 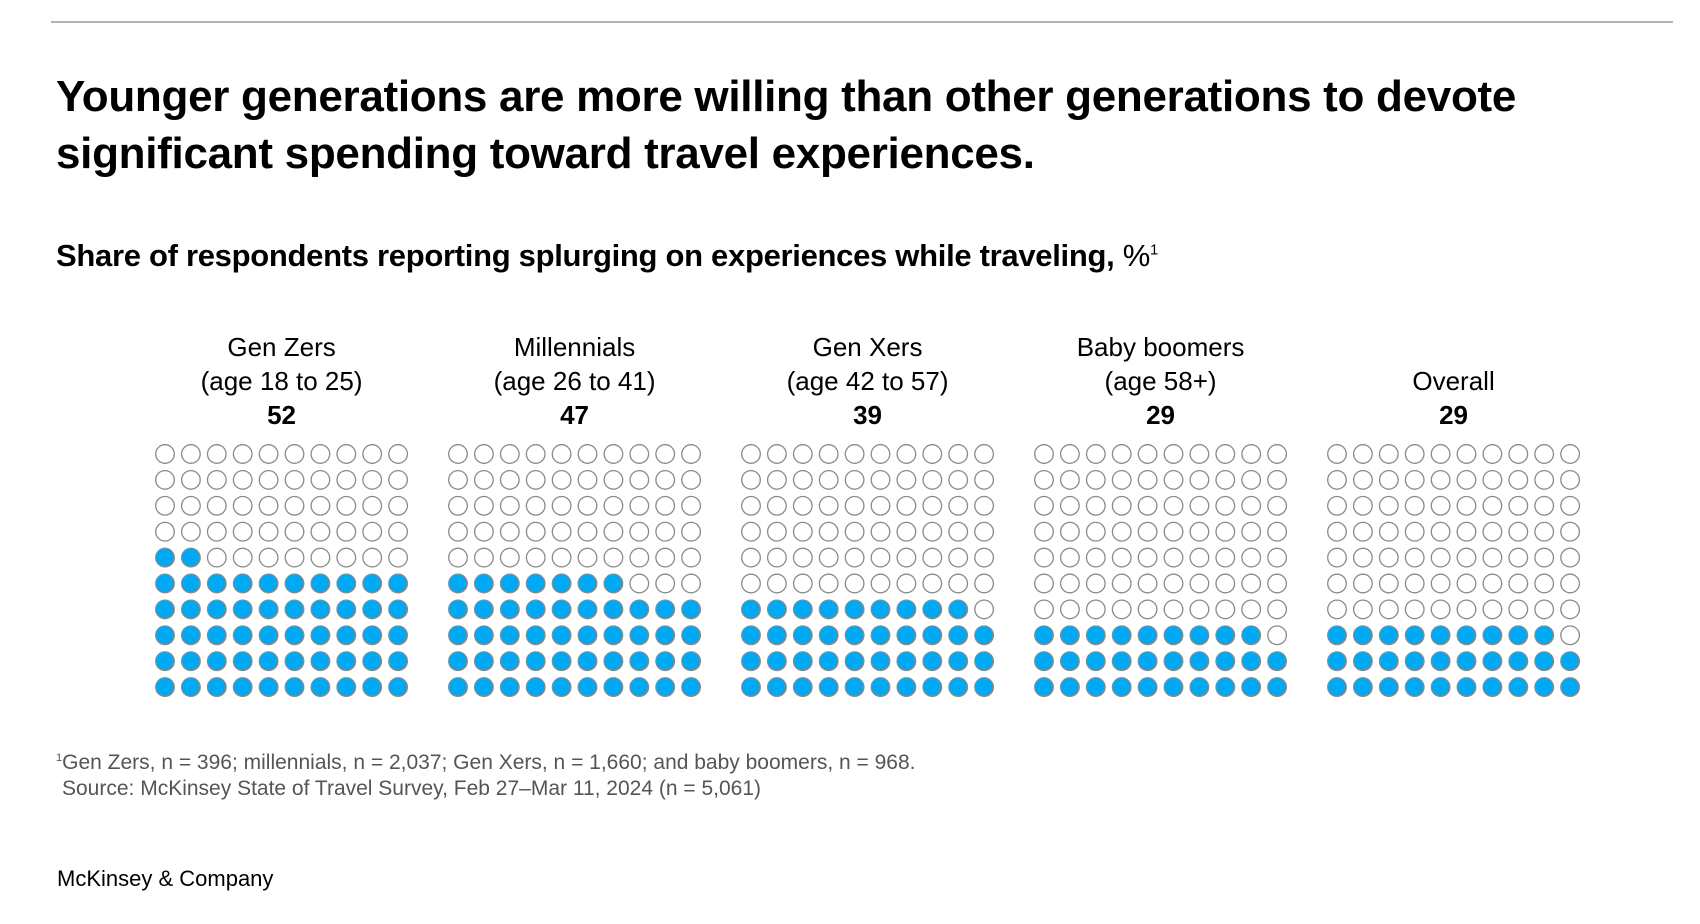 What do you see at coordinates (1454, 398) in the screenshot?
I see `group-label: Overall 29` at bounding box center [1454, 398].